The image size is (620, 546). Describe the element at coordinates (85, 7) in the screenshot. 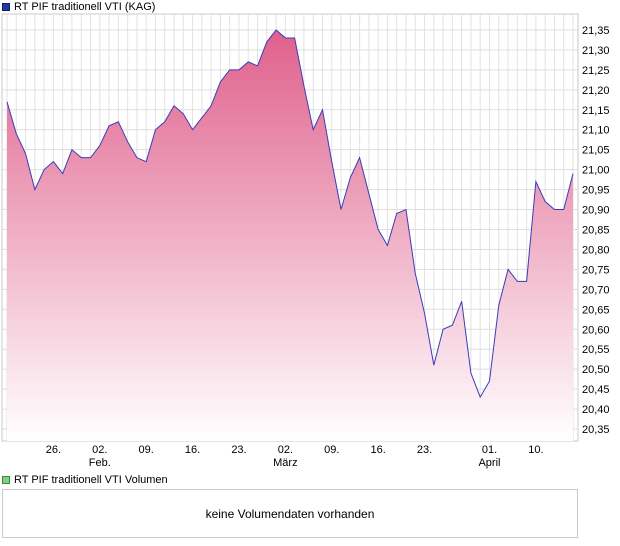

I see `legend-price-label: RT PIF traditionell VTI (KAG)` at that location.